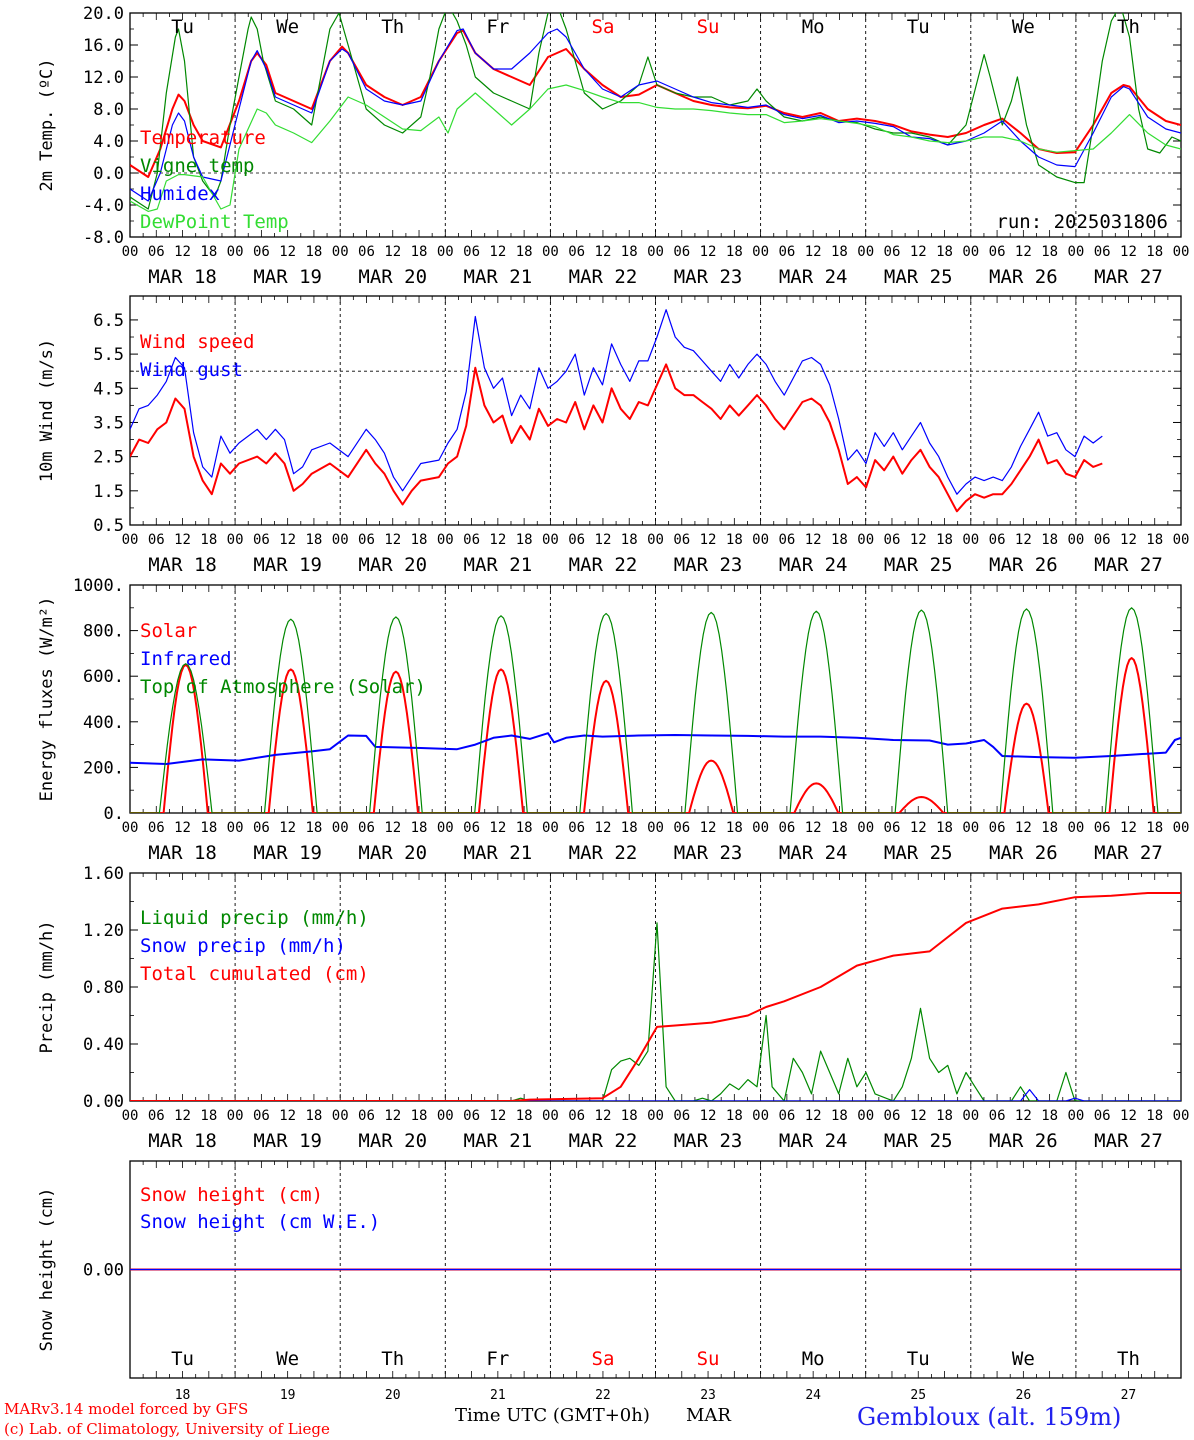 This screenshot has width=1194, height=1440. I want to click on weekday-label-bottom: Mo, so click(813, 1359).